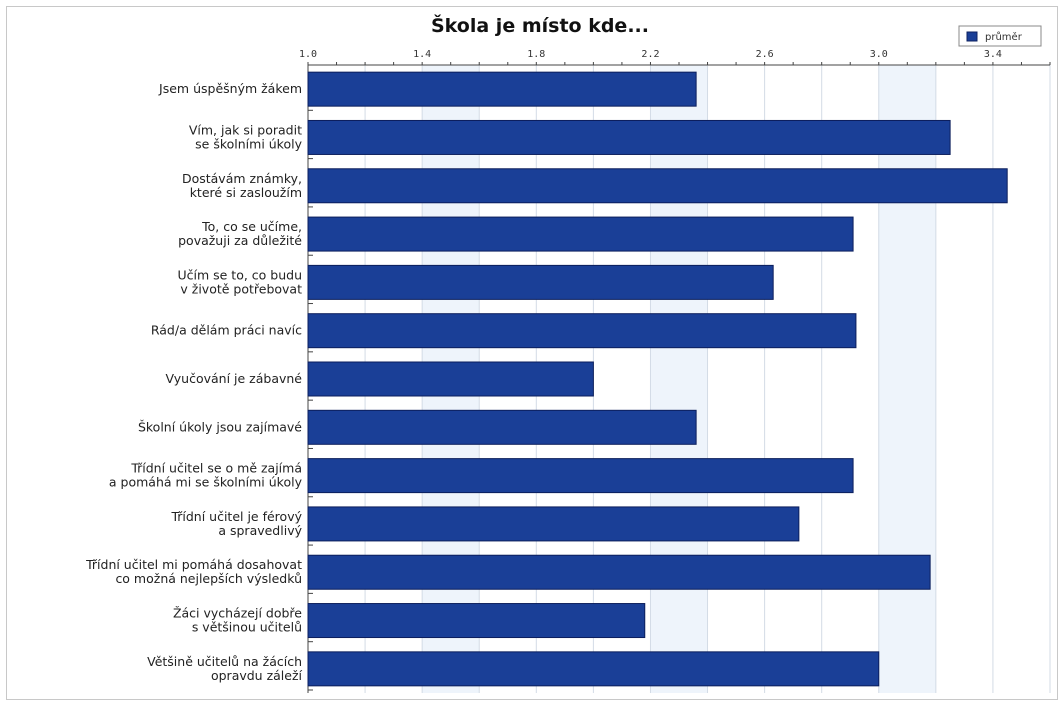 The height and width of the screenshot is (705, 1061). What do you see at coordinates (993, 54) in the screenshot?
I see `x-tick-label: 3.4` at bounding box center [993, 54].